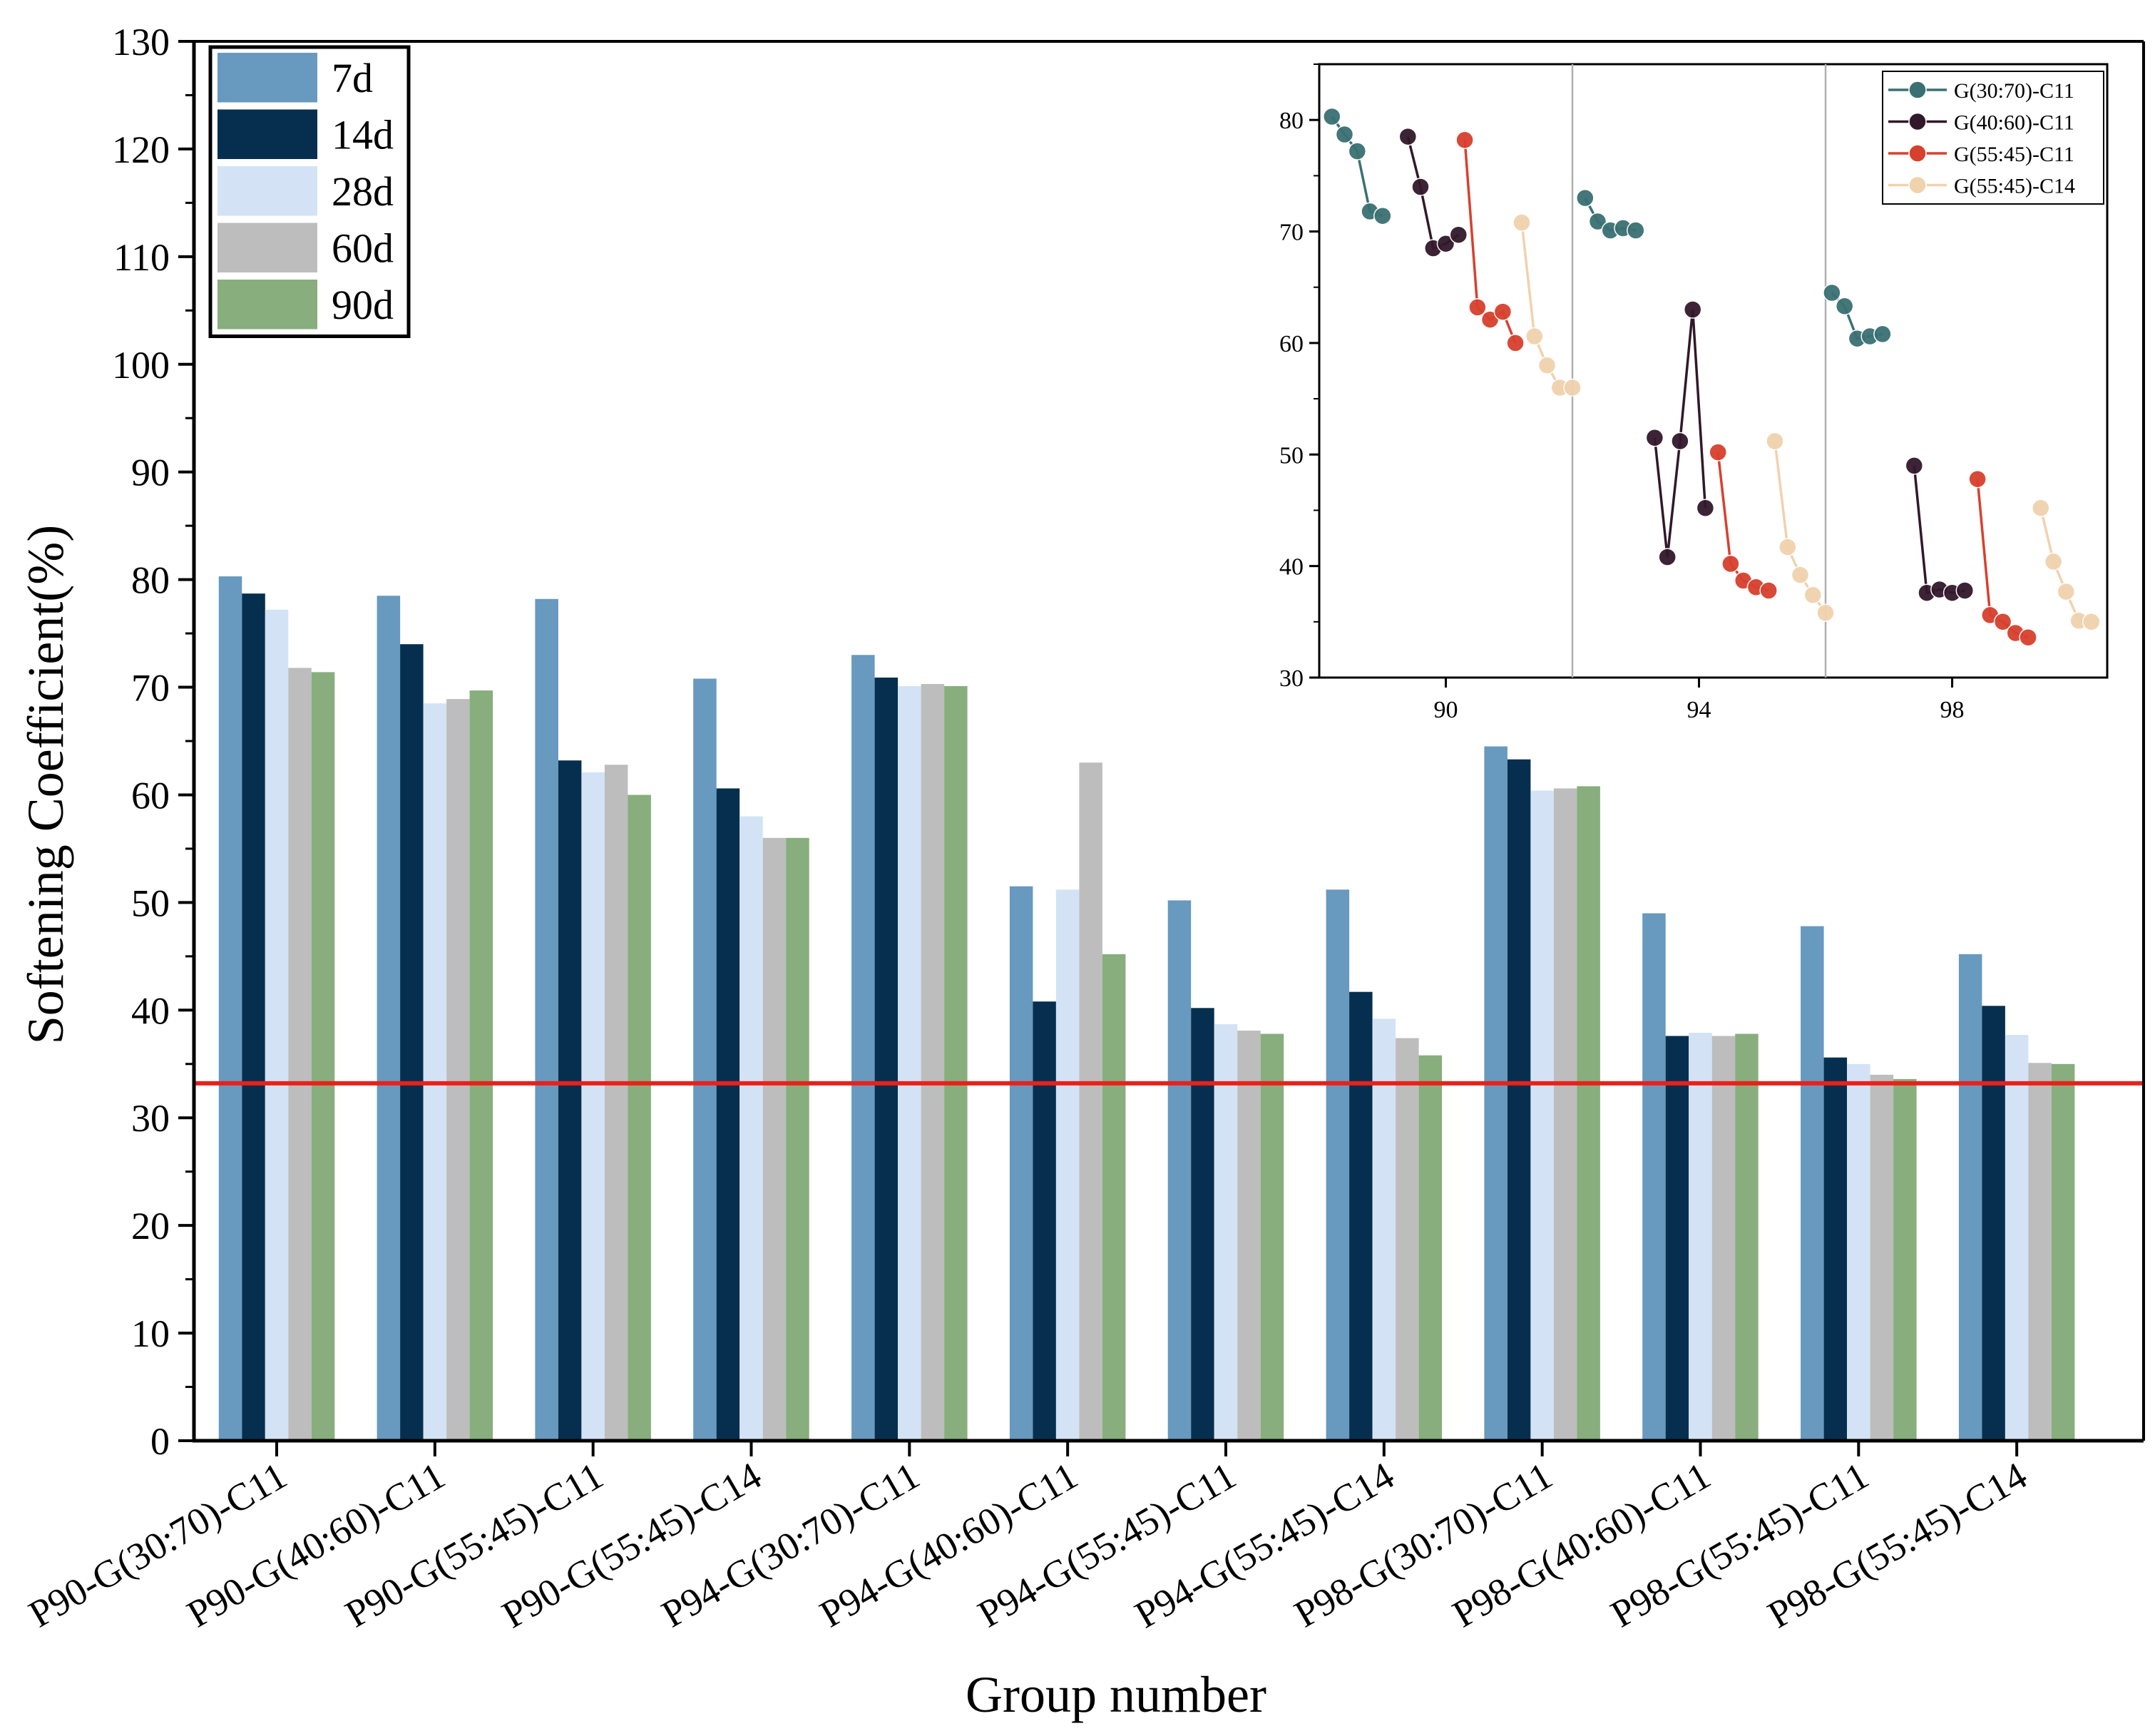 The image size is (2155, 1736). I want to click on bar-28d-p90-g-40-60-c11, so click(435, 1072).